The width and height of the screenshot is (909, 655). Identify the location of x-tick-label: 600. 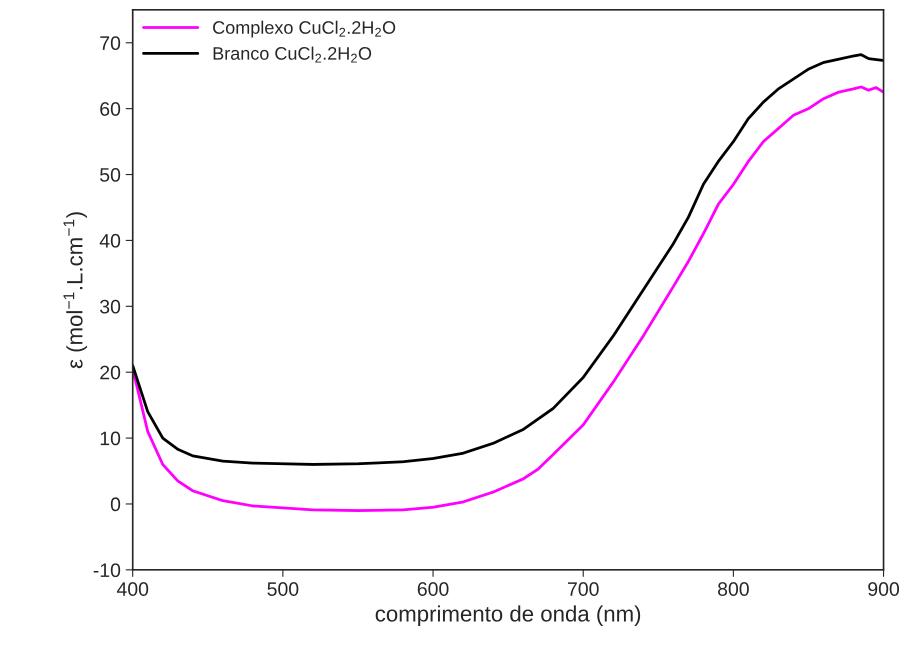
(433, 589).